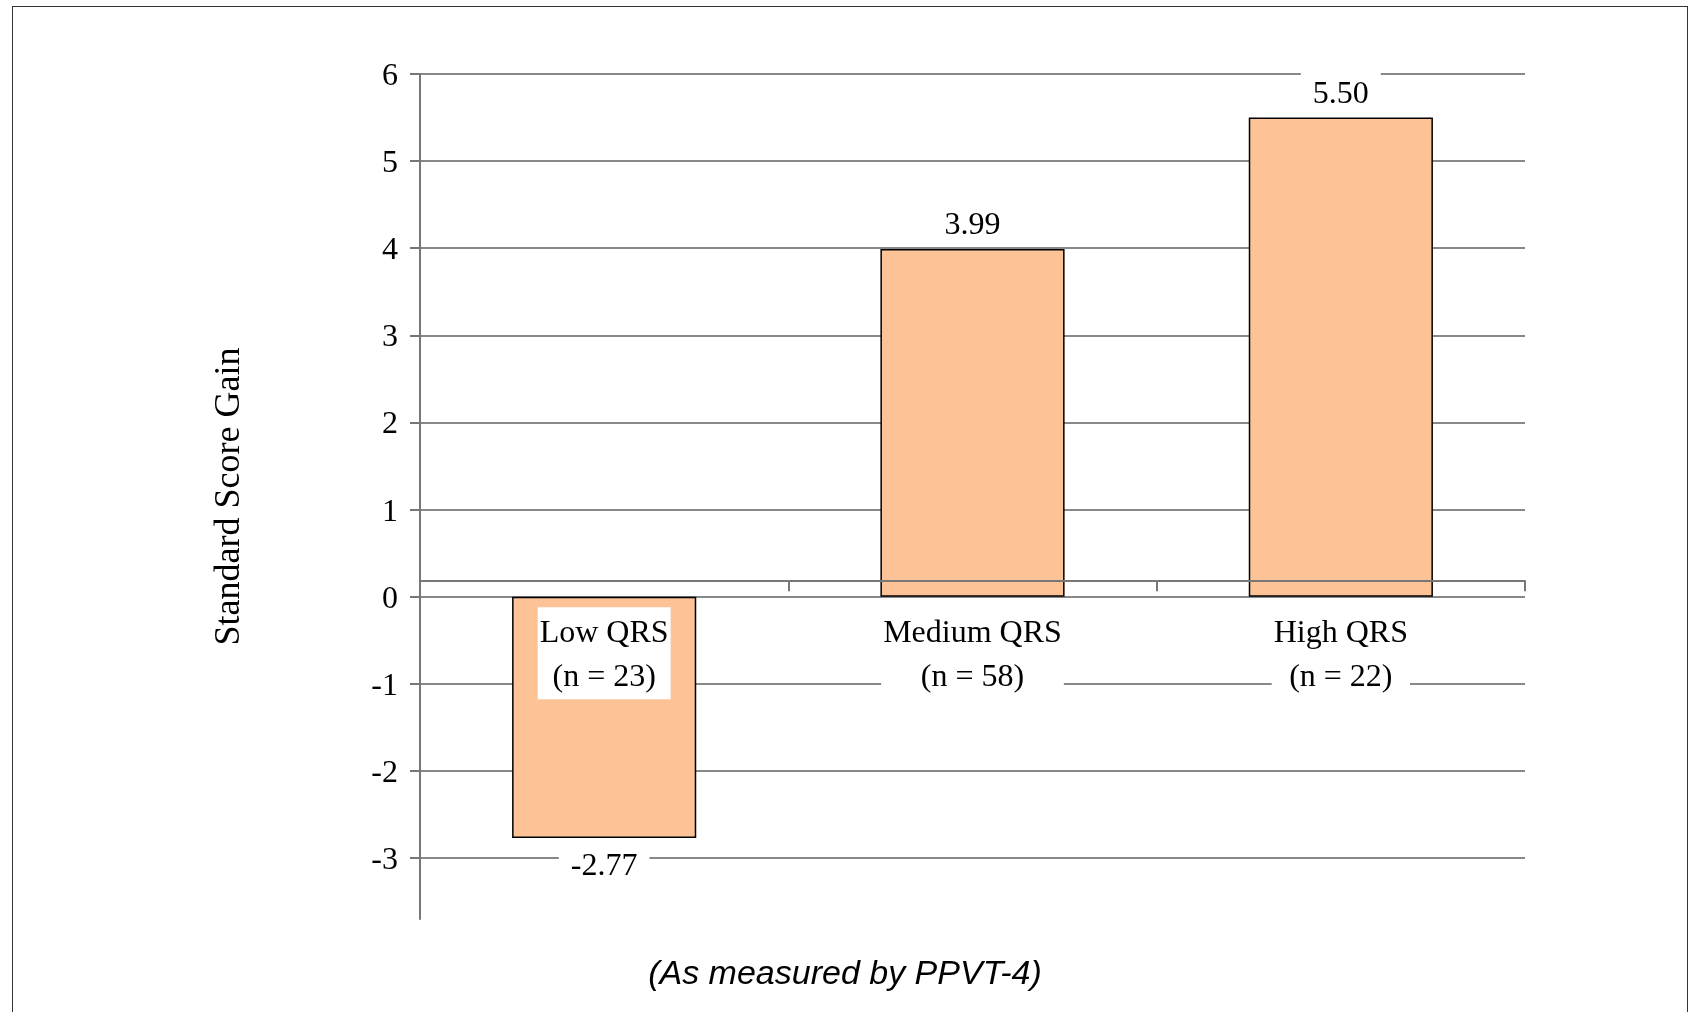  Describe the element at coordinates (390, 596) in the screenshot. I see `y-tick-label: 0` at that location.